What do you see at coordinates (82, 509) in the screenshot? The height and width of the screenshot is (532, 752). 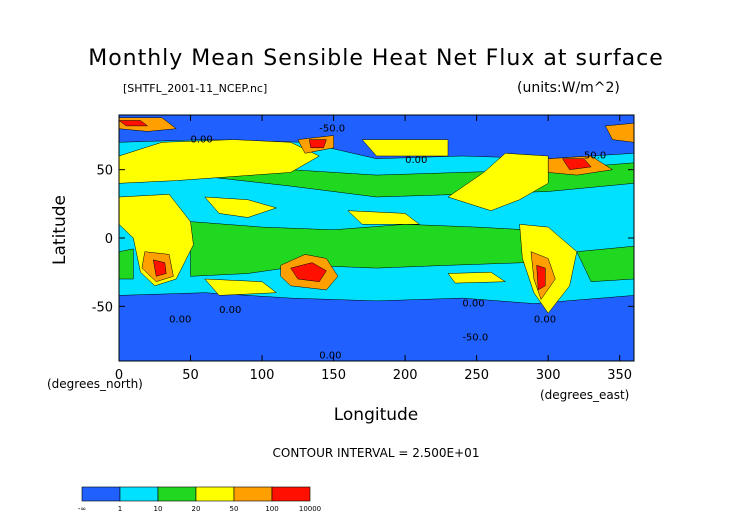 I see `colorbar-label: -∞` at bounding box center [82, 509].